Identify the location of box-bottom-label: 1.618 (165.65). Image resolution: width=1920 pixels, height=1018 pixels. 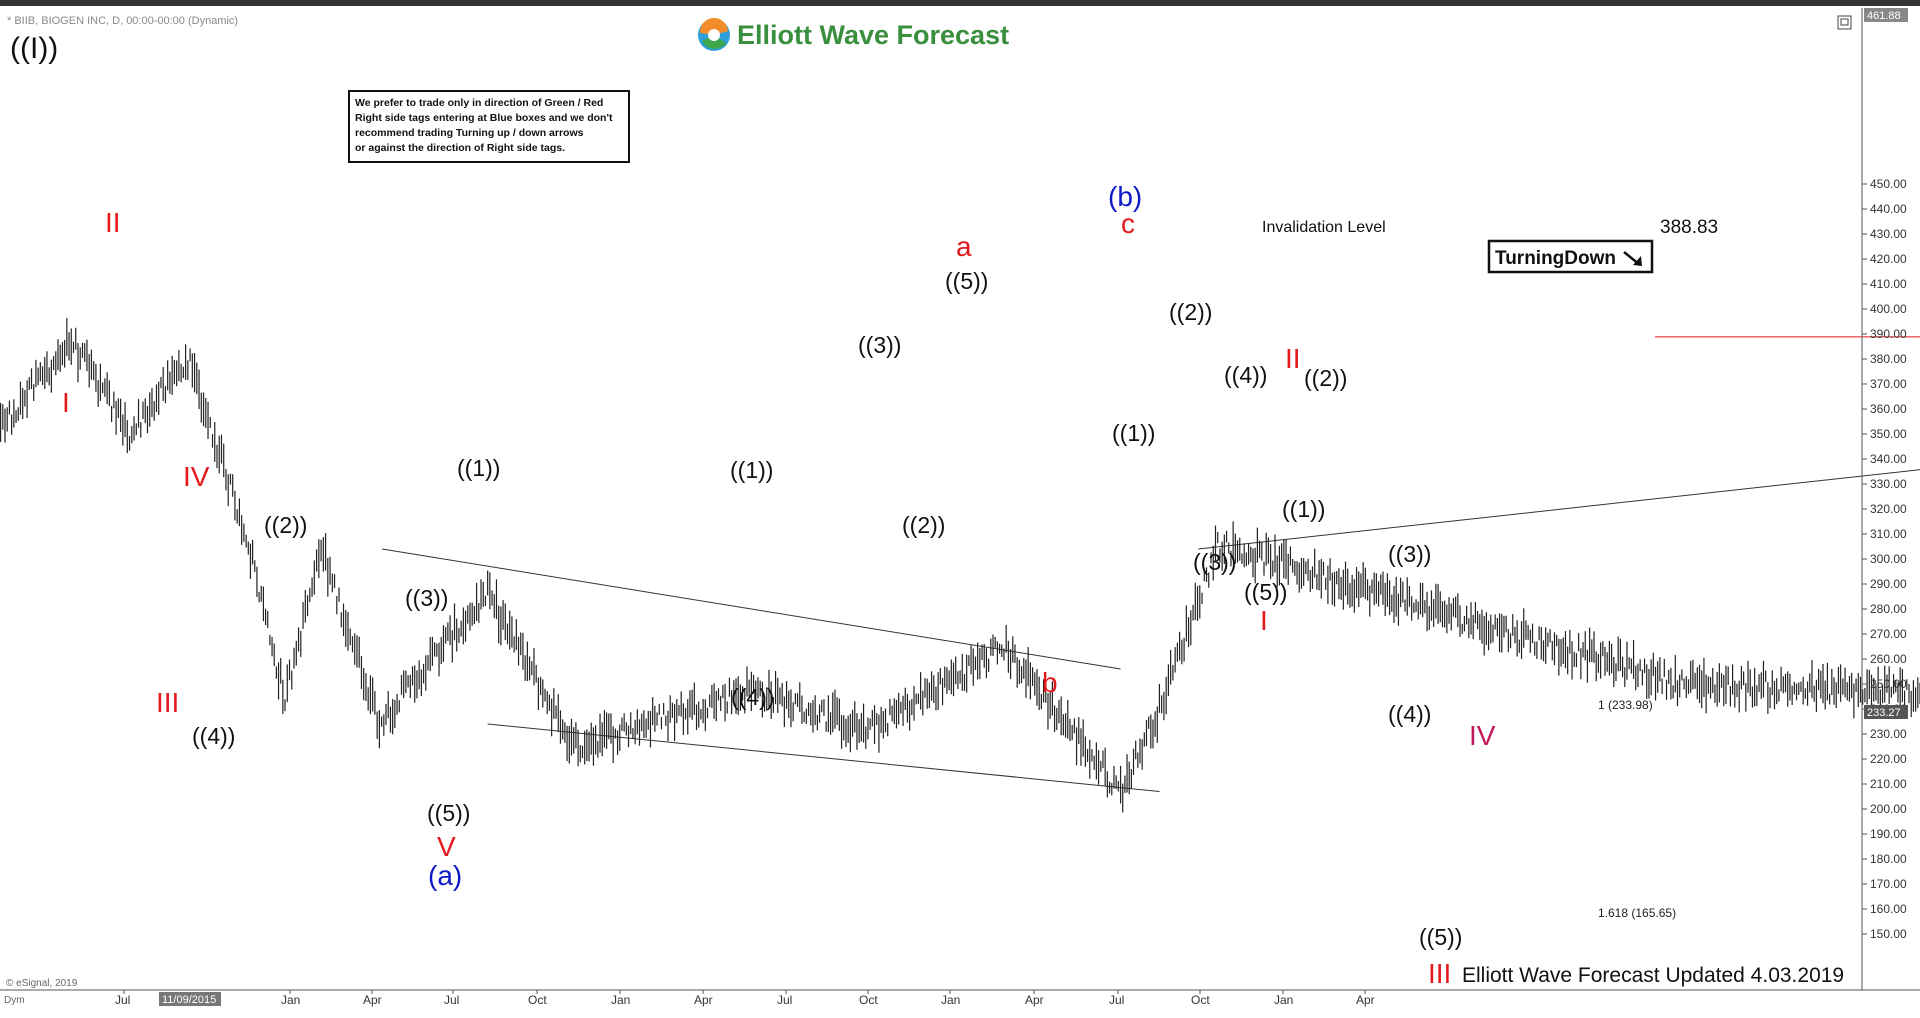
(1637, 913).